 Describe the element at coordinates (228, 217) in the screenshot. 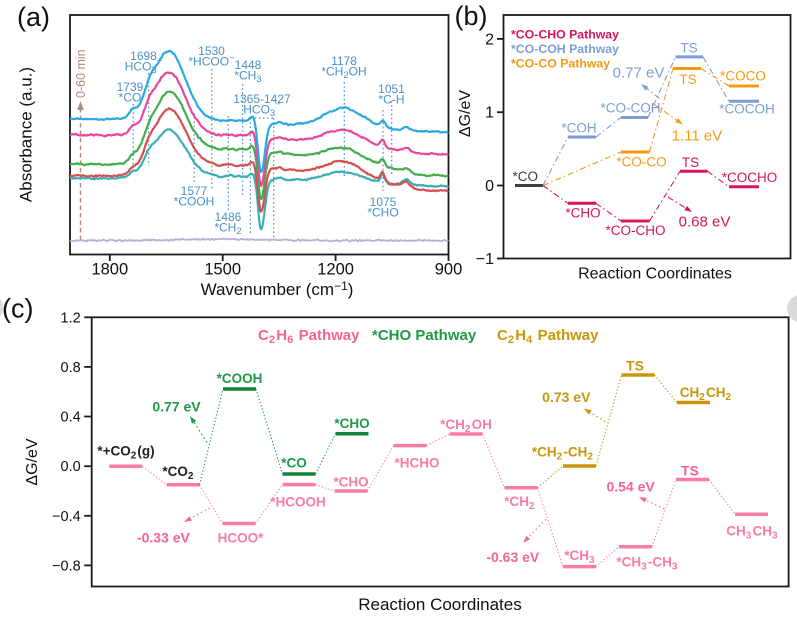

I see `svg-text: 1486` at that location.